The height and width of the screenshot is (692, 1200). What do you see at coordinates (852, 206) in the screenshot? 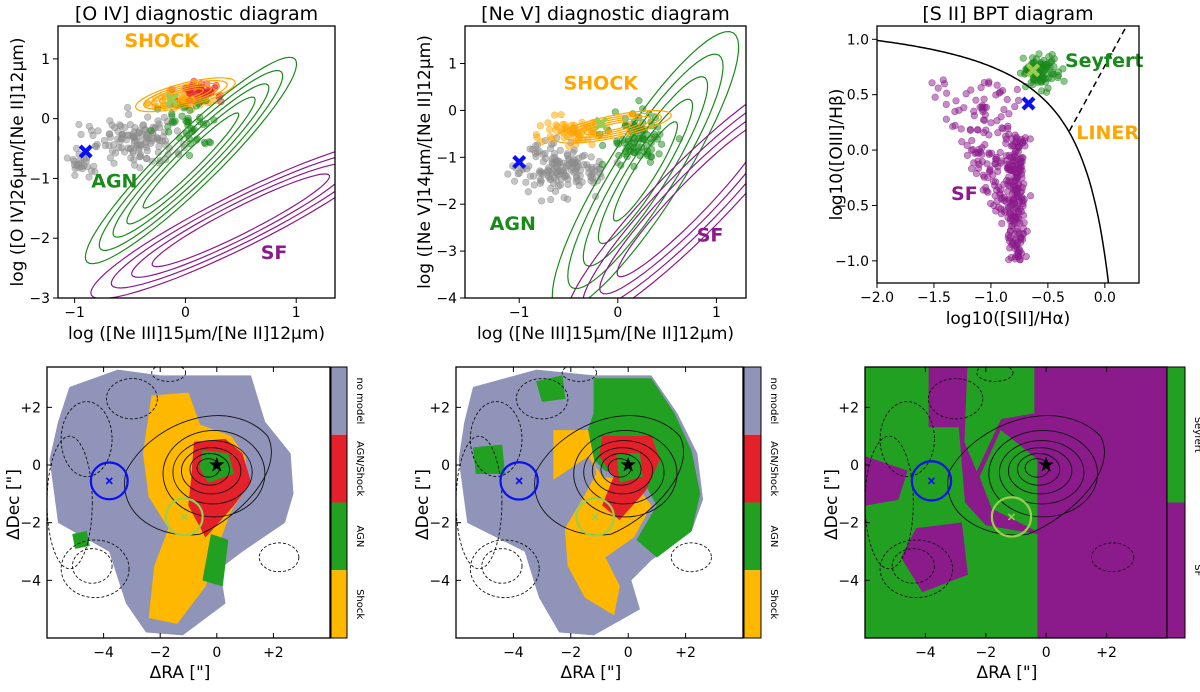
I see `y-tick-label: −0.5` at bounding box center [852, 206].